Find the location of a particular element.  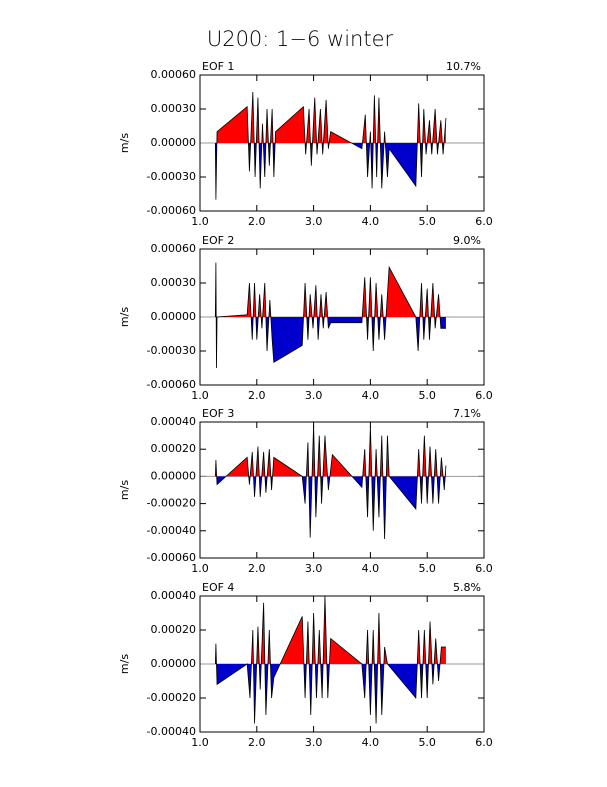

panel-title: EOF 4 is located at coordinates (218, 587).